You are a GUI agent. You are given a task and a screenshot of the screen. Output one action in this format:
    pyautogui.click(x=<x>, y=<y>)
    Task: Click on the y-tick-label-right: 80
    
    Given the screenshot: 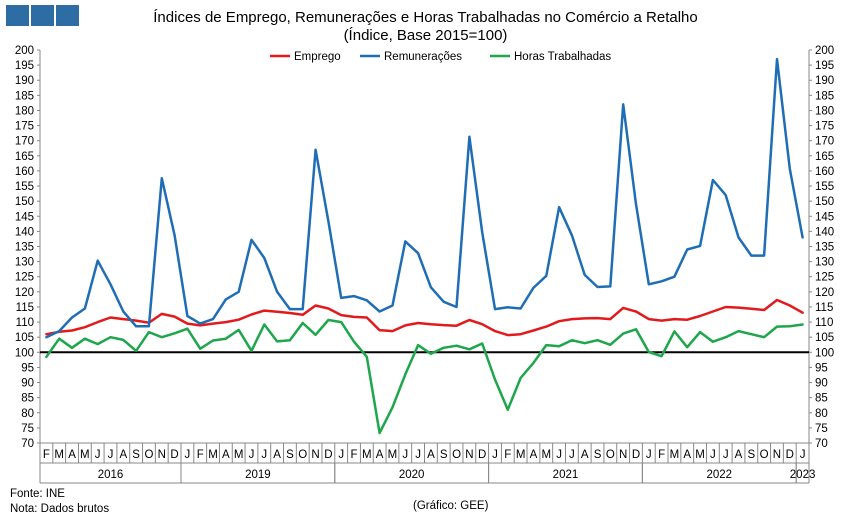 What is the action you would take?
    pyautogui.click(x=821, y=414)
    